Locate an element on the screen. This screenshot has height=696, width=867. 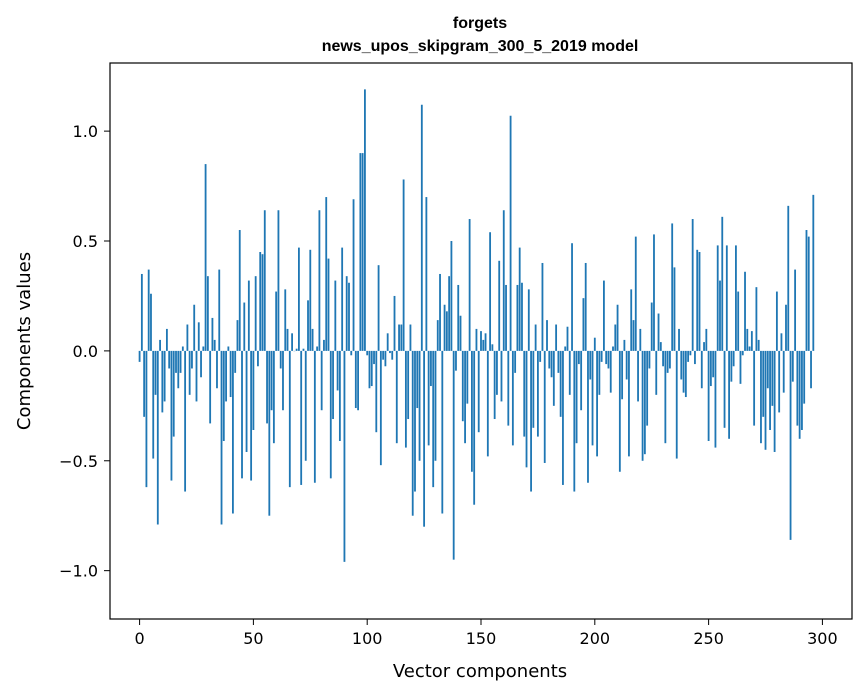
chart-title: forgets is located at coordinates (480, 23).